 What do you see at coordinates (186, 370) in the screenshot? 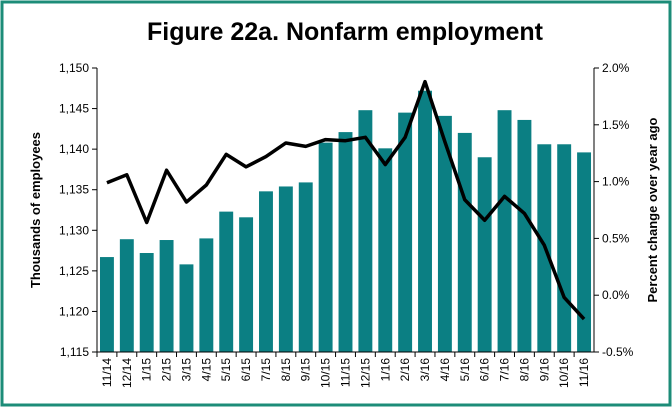
I see `x-tick-label: 3/15` at bounding box center [186, 370].